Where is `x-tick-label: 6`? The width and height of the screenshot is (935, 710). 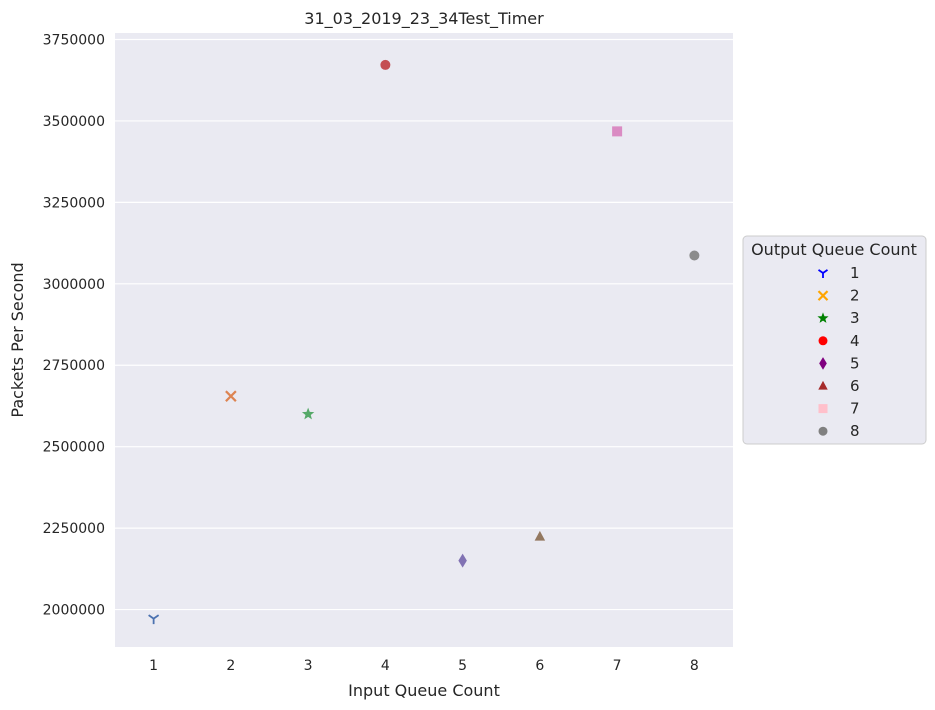 x-tick-label: 6 is located at coordinates (539, 666).